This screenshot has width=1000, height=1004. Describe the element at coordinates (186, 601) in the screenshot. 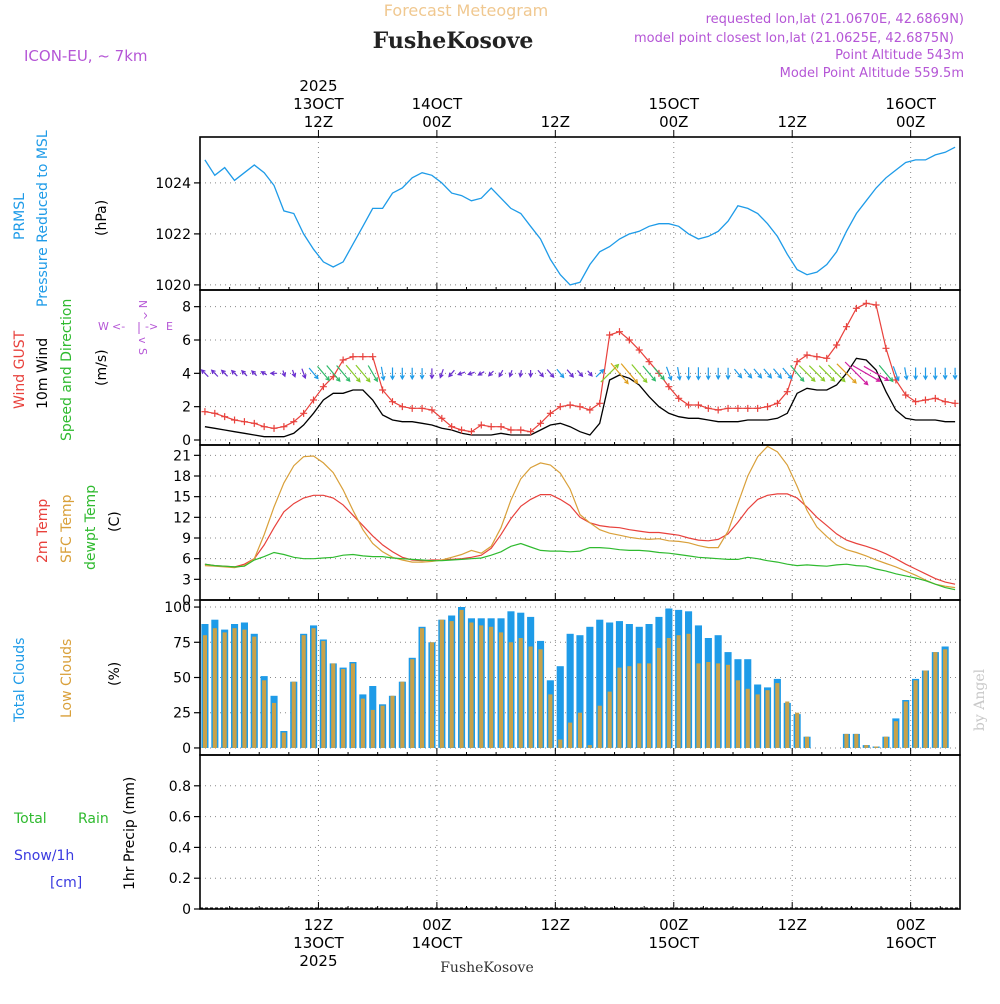

I see `temperature-ytick-label: 0` at that location.